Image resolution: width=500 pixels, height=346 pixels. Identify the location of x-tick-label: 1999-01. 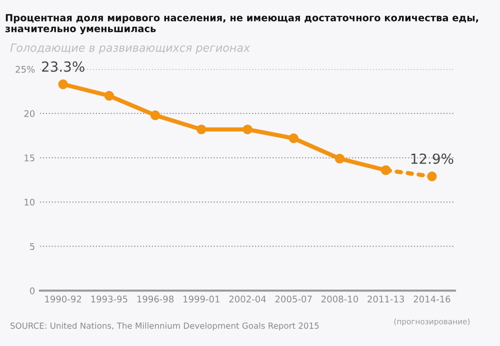
(202, 299).